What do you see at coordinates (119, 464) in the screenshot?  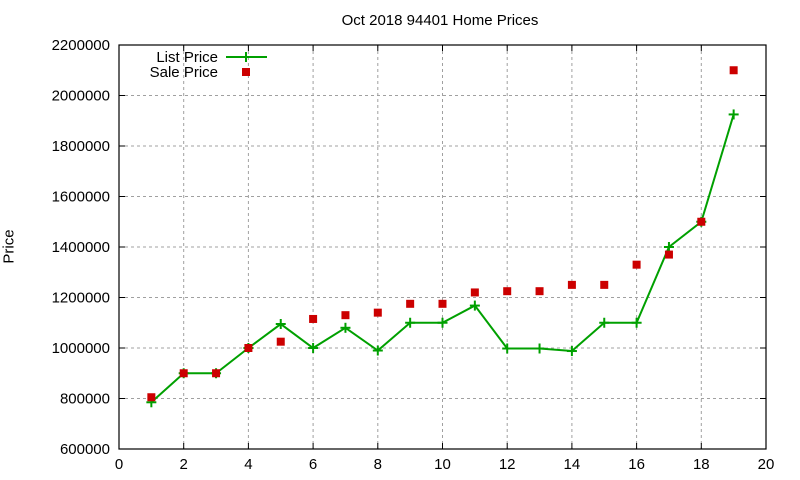 I see `x-tick-label: 0` at bounding box center [119, 464].